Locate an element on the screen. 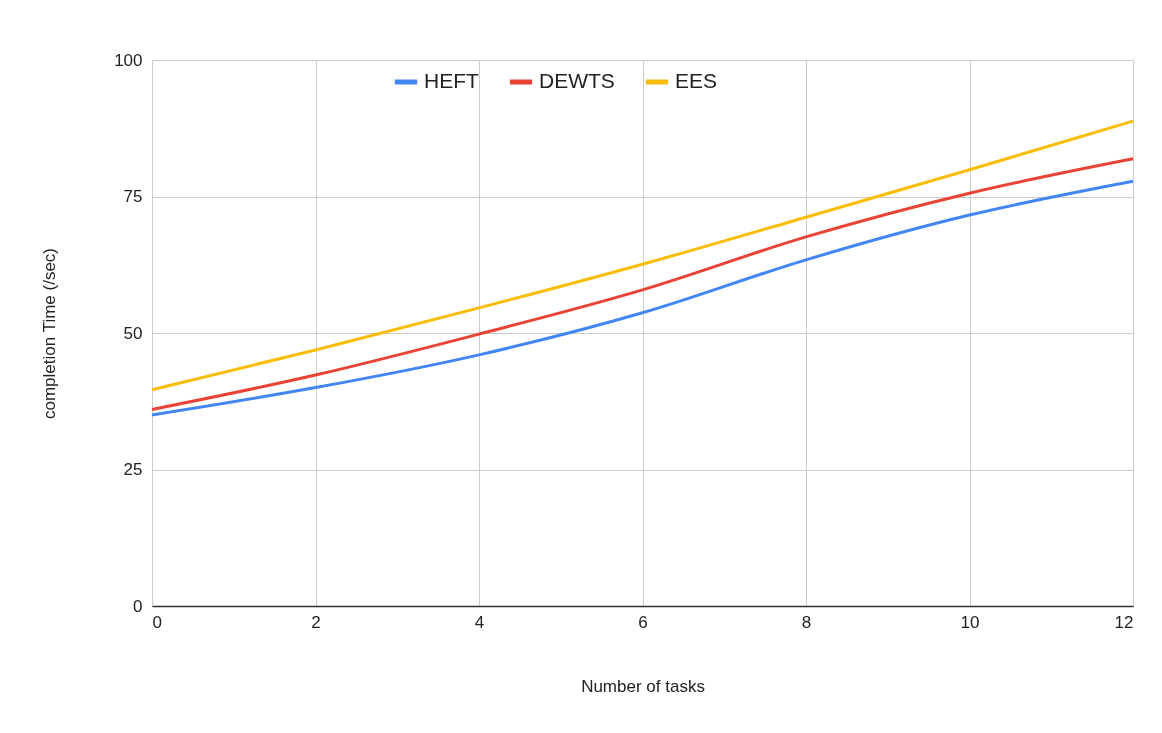 The height and width of the screenshot is (733, 1162). x-axis-title: Number of tasks is located at coordinates (643, 686).